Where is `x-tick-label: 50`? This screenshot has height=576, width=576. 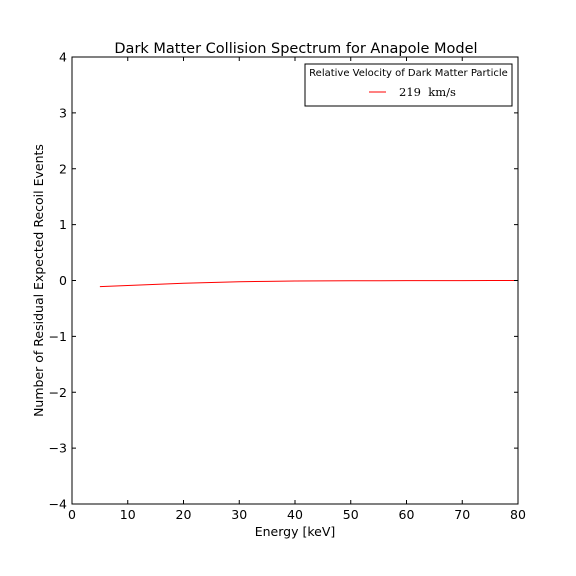 x-tick-label: 50 is located at coordinates (351, 514).